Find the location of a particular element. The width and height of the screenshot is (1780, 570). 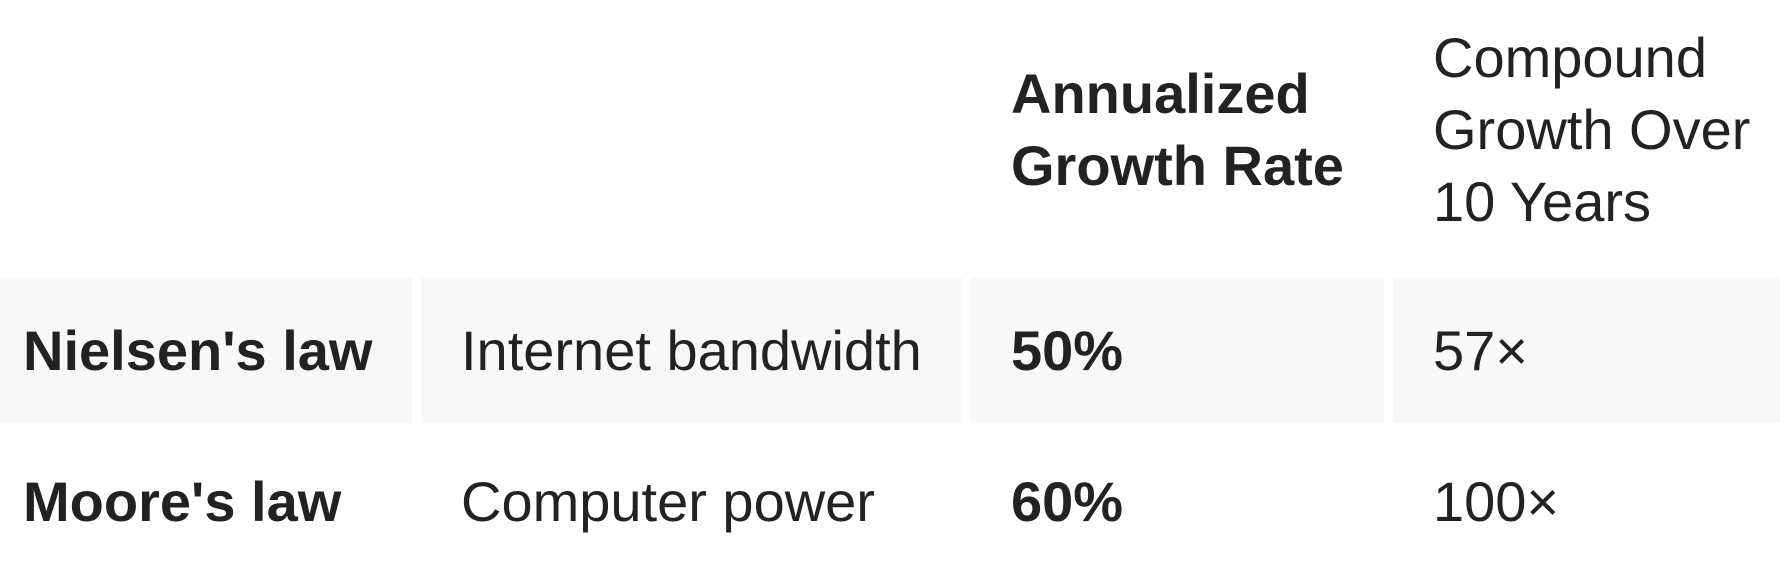

row-2-law: Moore's law is located at coordinates (182, 501).